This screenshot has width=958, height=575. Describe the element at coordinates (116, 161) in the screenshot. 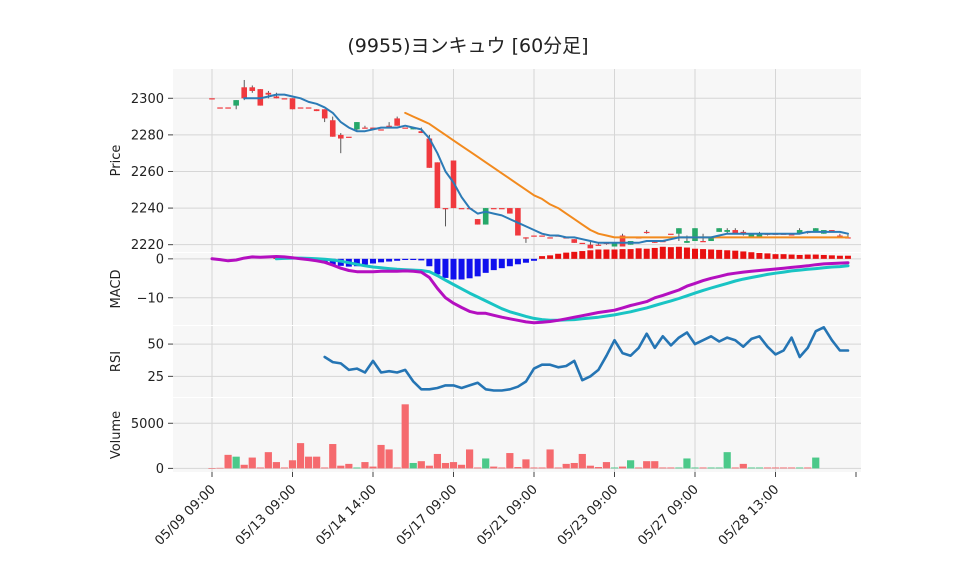

I see `price-axis-label: Price` at that location.